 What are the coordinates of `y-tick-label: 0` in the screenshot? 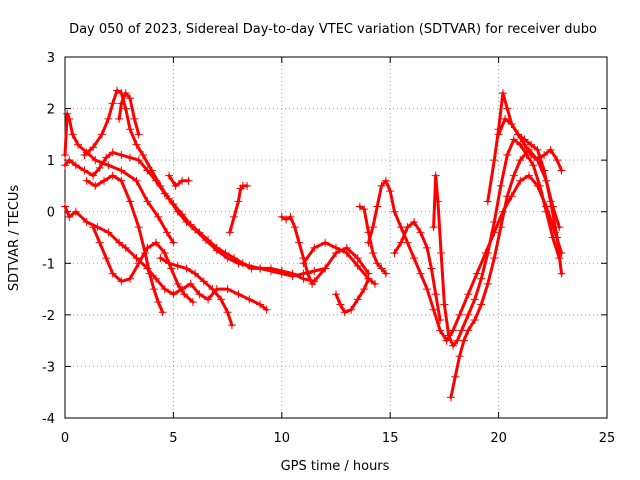 It's located at (51, 213).